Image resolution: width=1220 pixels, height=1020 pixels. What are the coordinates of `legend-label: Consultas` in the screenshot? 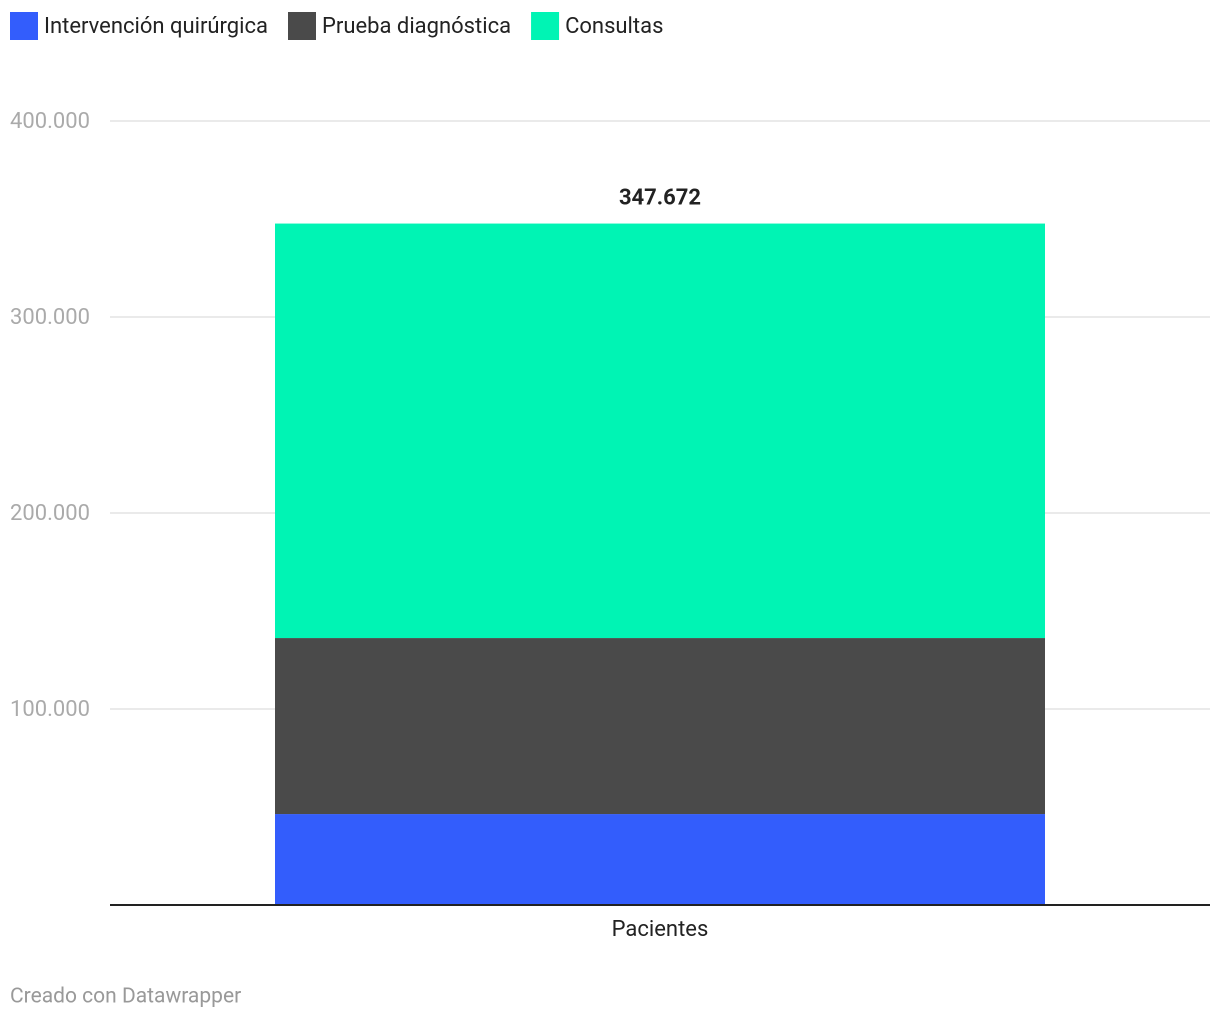 It's located at (614, 26).